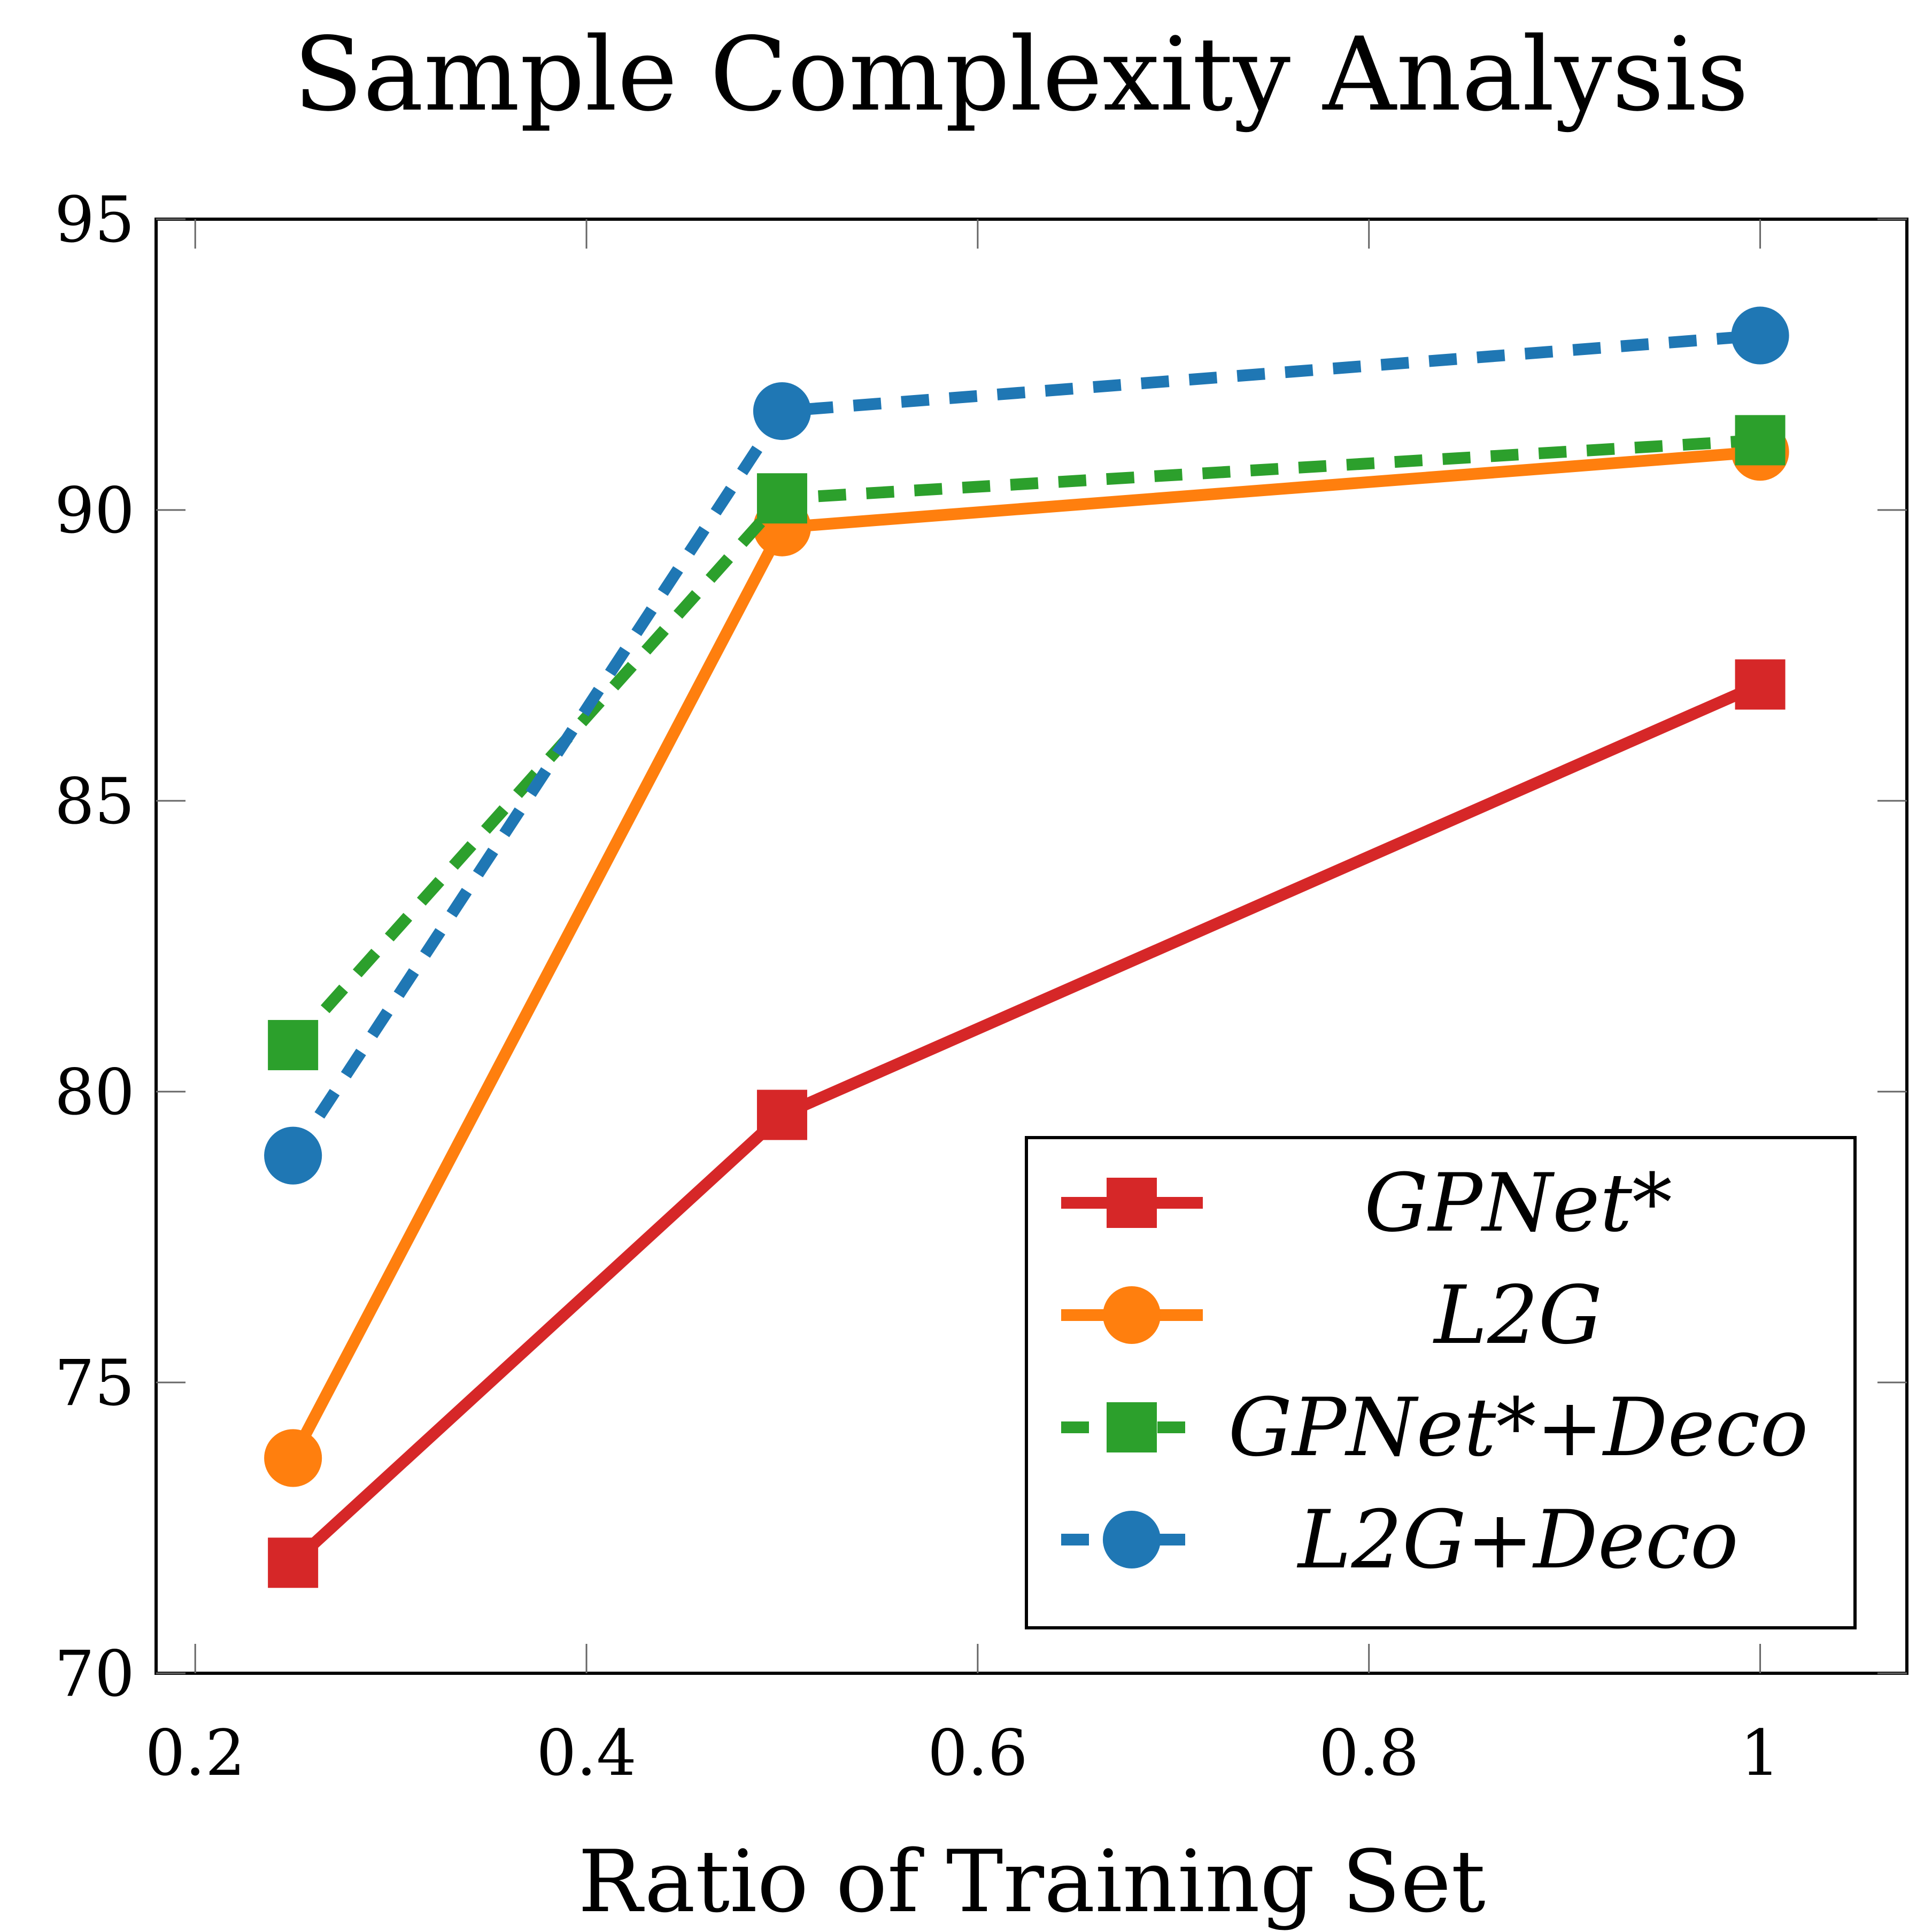  Describe the element at coordinates (95, 1674) in the screenshot. I see `y-tick-label: 70` at that location.